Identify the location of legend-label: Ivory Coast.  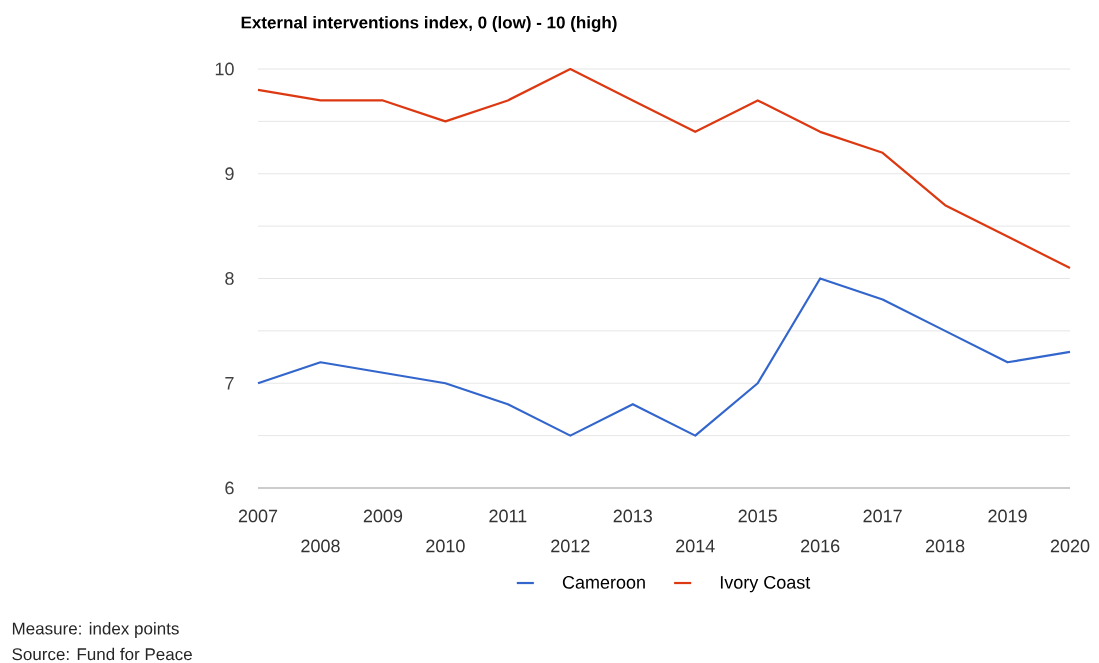
(765, 584).